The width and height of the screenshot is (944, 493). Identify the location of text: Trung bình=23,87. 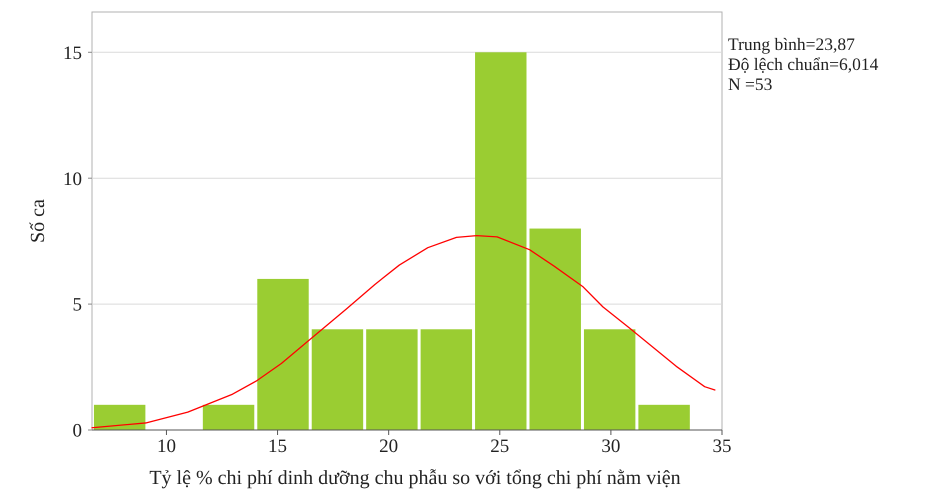
(792, 44).